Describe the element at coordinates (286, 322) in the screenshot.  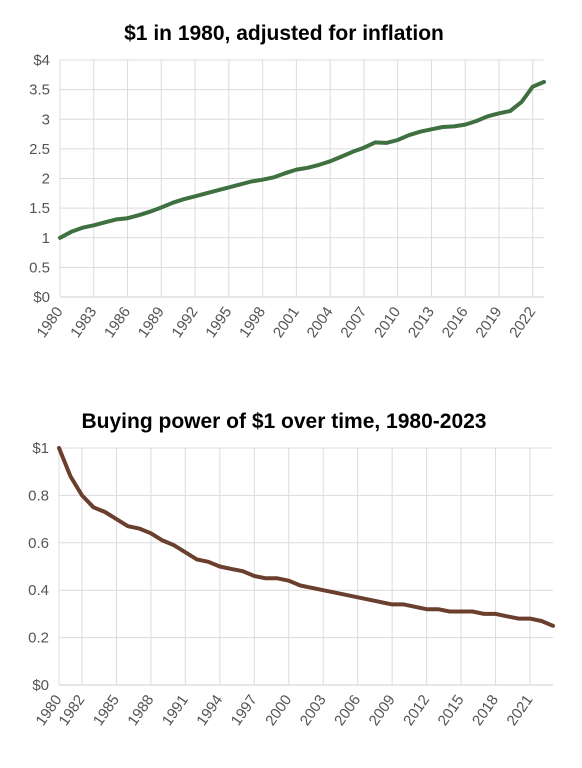
I see `x-tick-label: 2001` at that location.